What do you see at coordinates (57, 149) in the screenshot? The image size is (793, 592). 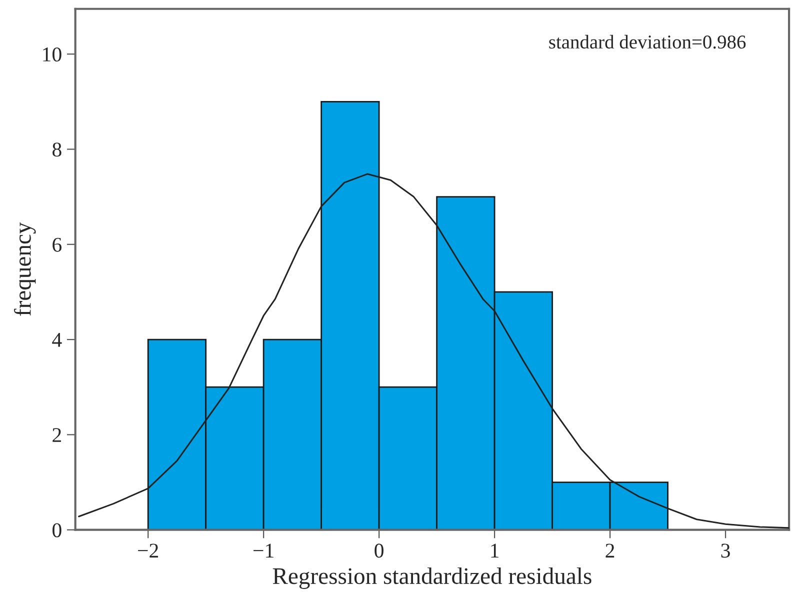 I see `y-tick-label: 8` at bounding box center [57, 149].